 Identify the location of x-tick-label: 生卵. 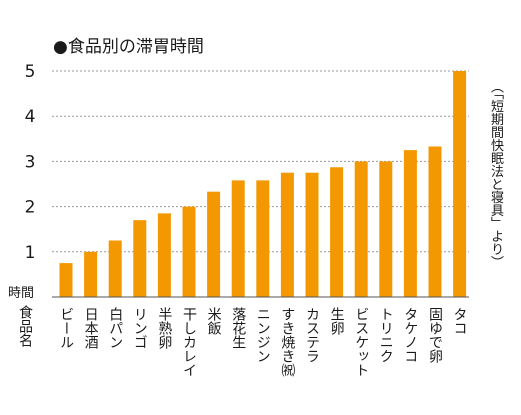
(337, 321).